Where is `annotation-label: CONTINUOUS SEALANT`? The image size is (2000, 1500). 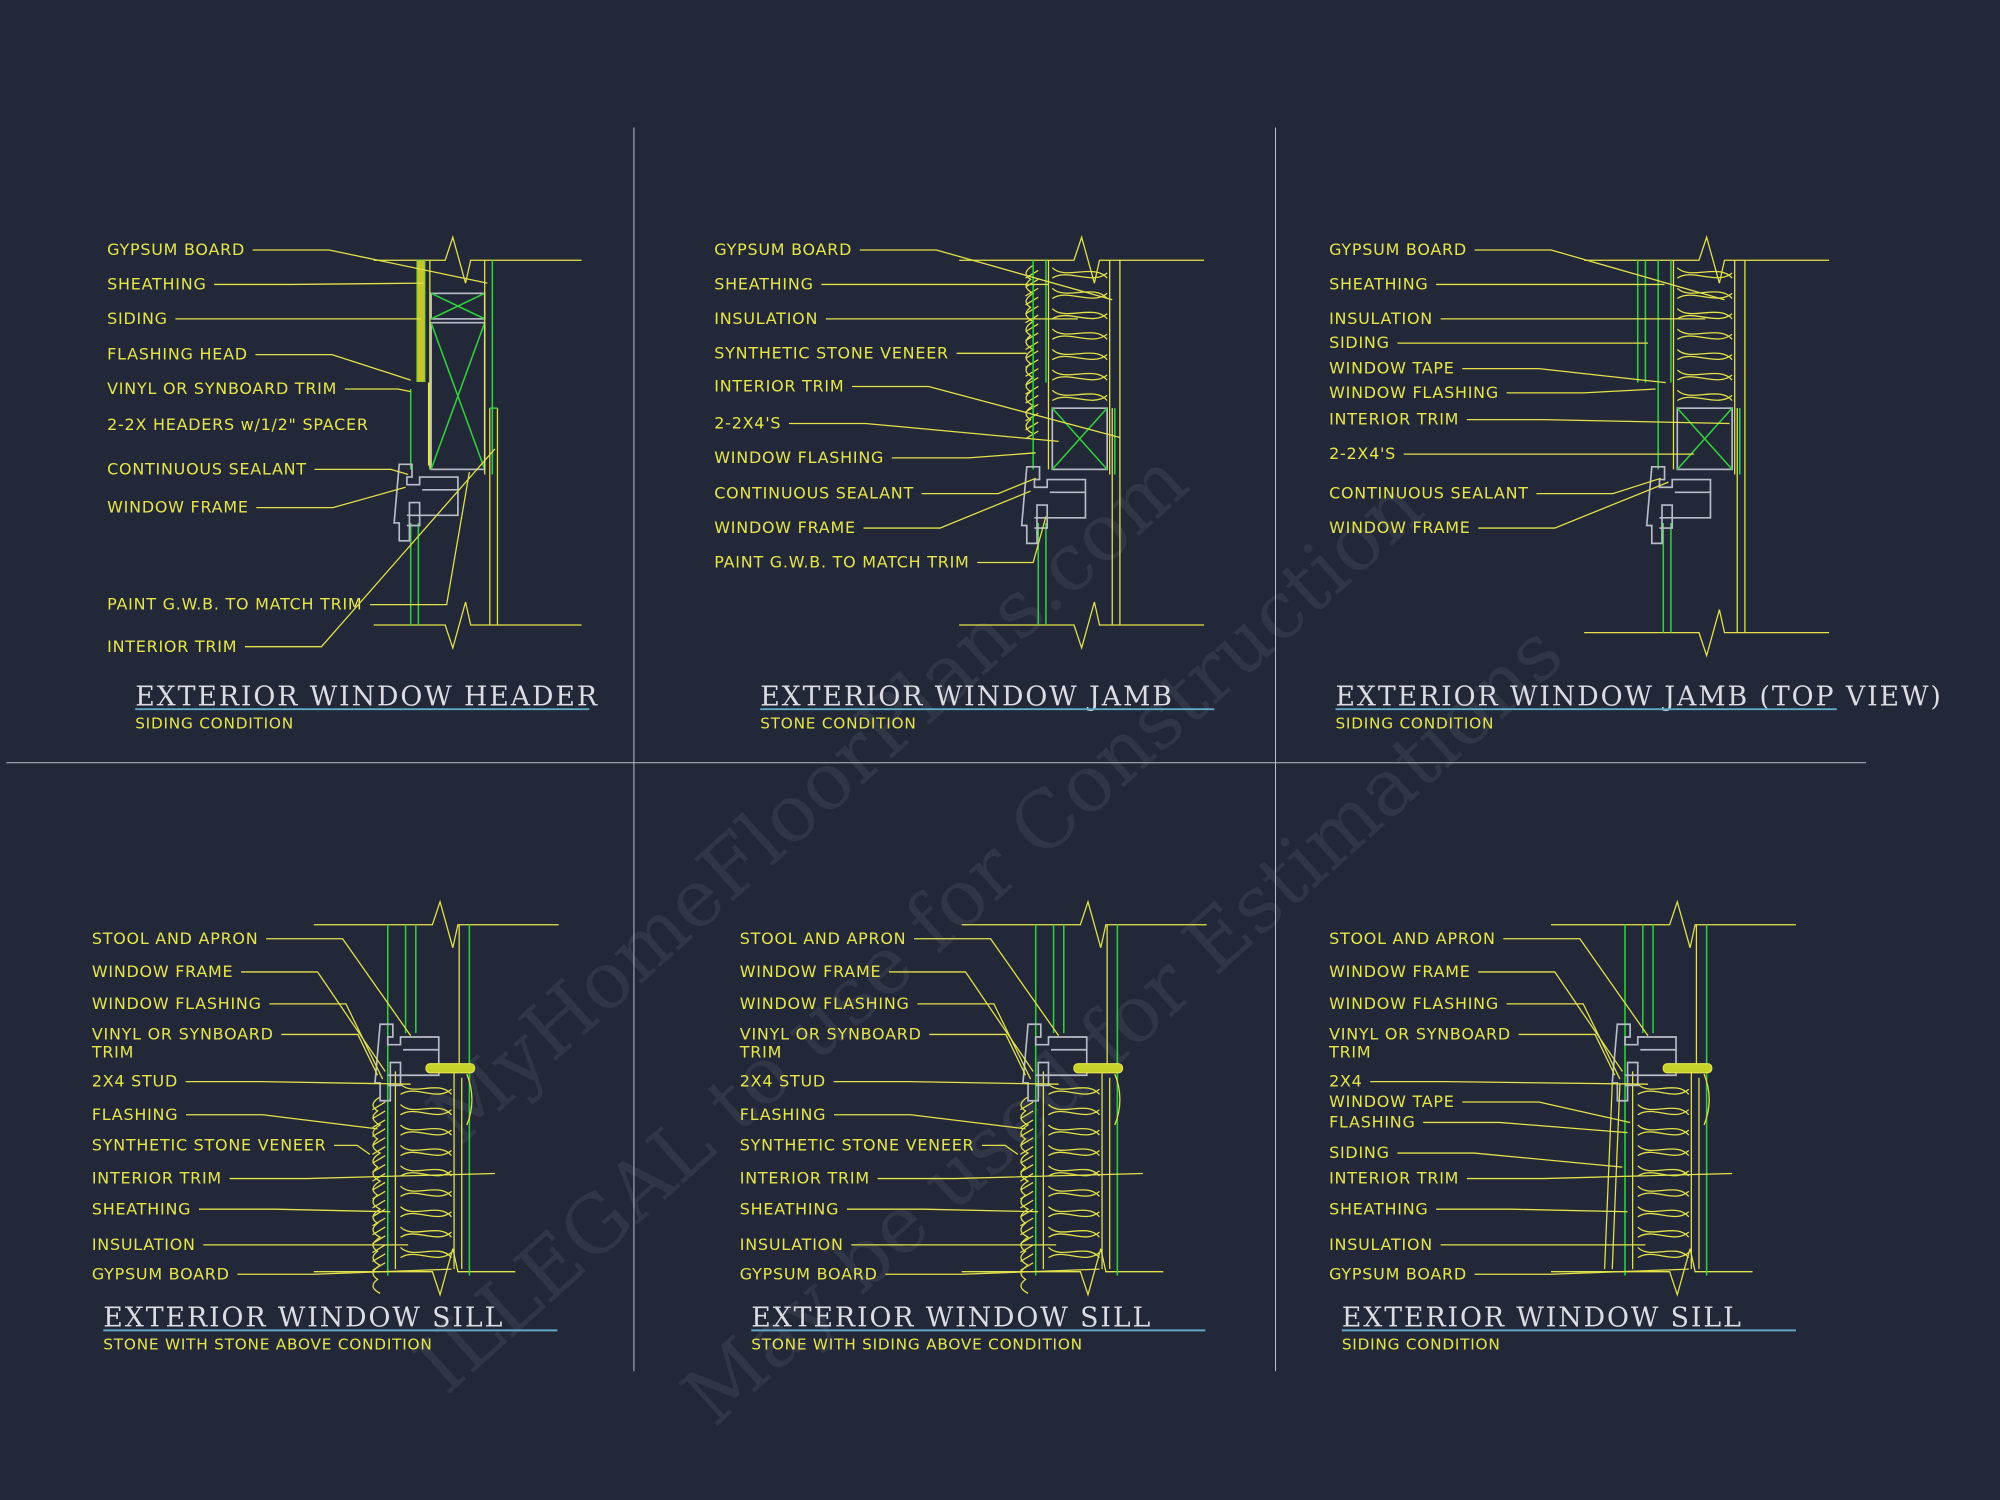 annotation-label: CONTINUOUS SEALANT is located at coordinates (207, 468).